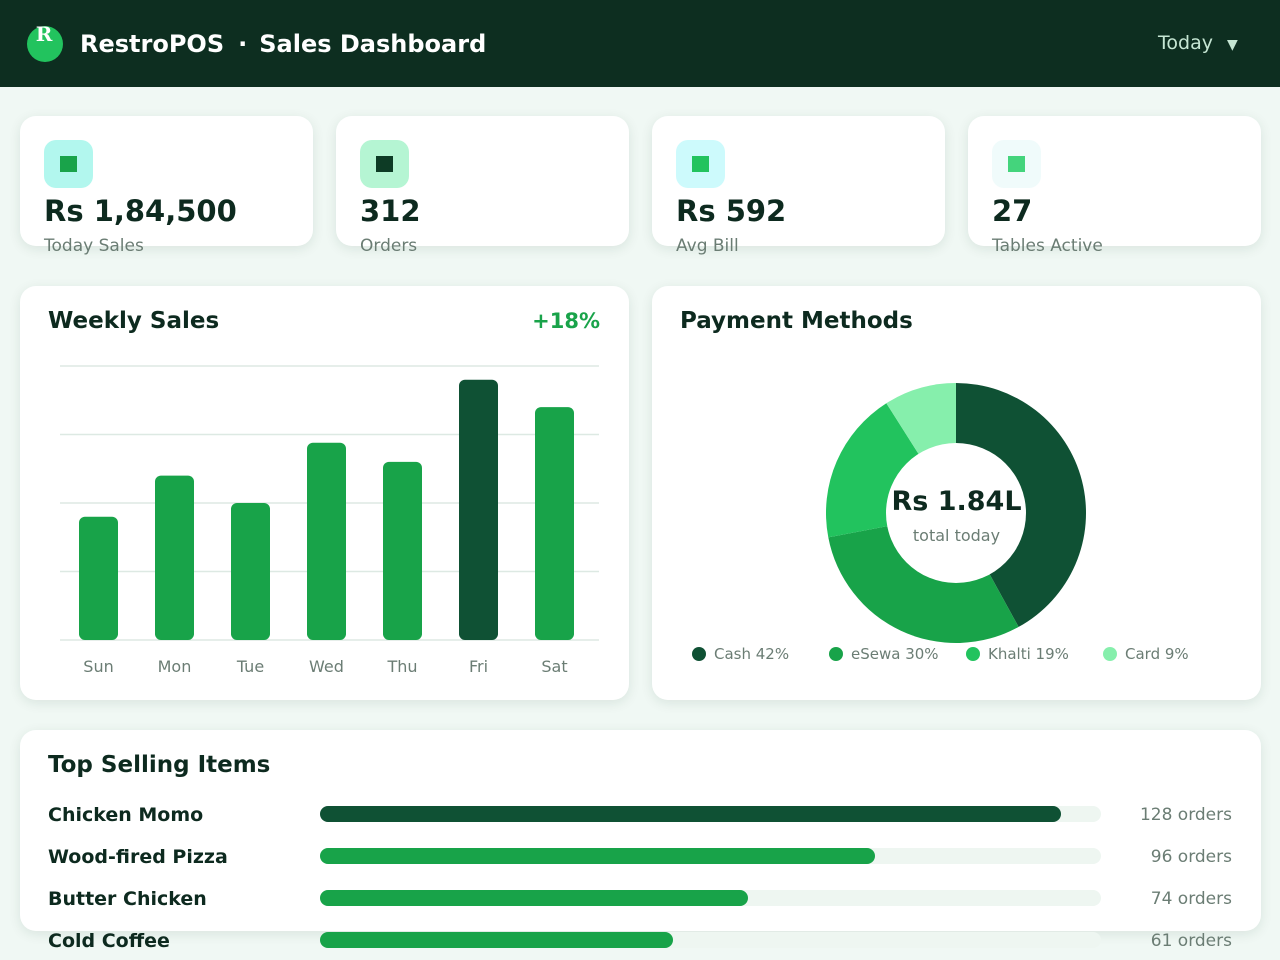 The height and width of the screenshot is (960, 1280). Describe the element at coordinates (956, 535) in the screenshot. I see `donut-center-label: total today` at that location.